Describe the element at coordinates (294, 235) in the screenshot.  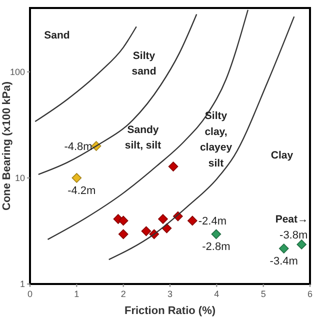
I see `annotation: -3.8m` at that location.